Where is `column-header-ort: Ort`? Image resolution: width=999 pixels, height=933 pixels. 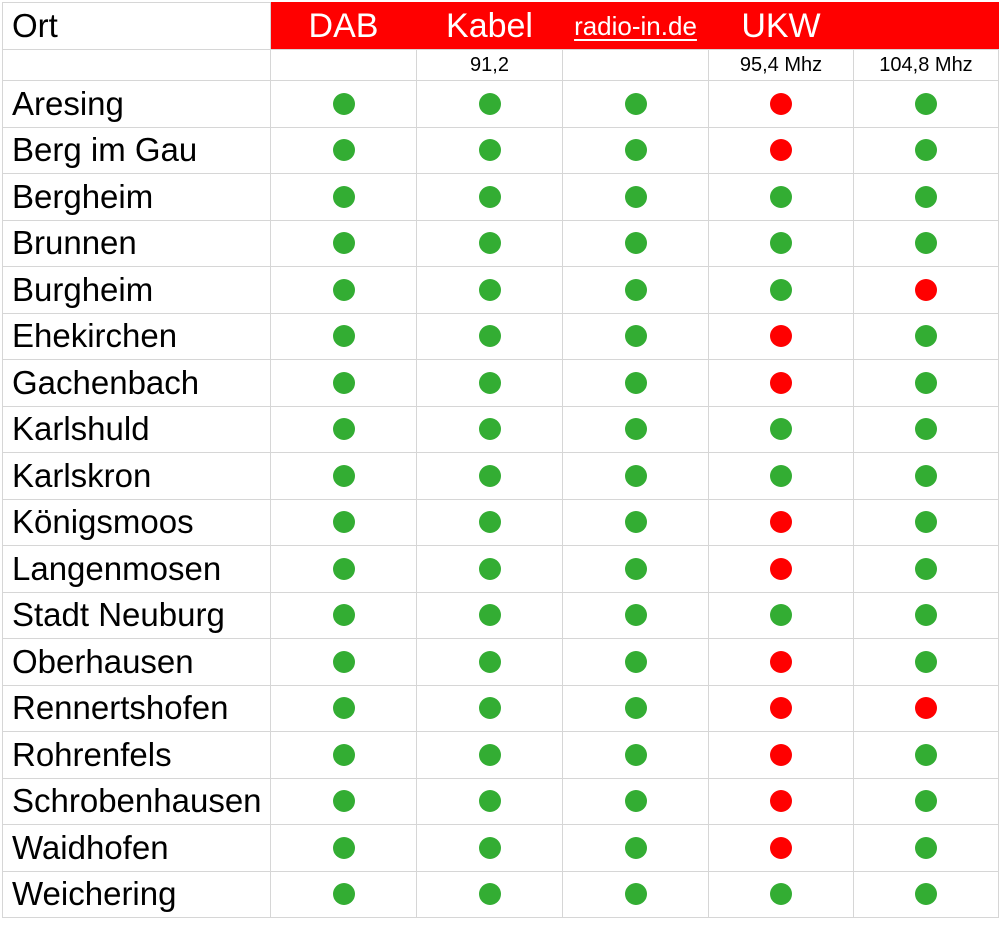
column-header-ort: Ort is located at coordinates (136, 26).